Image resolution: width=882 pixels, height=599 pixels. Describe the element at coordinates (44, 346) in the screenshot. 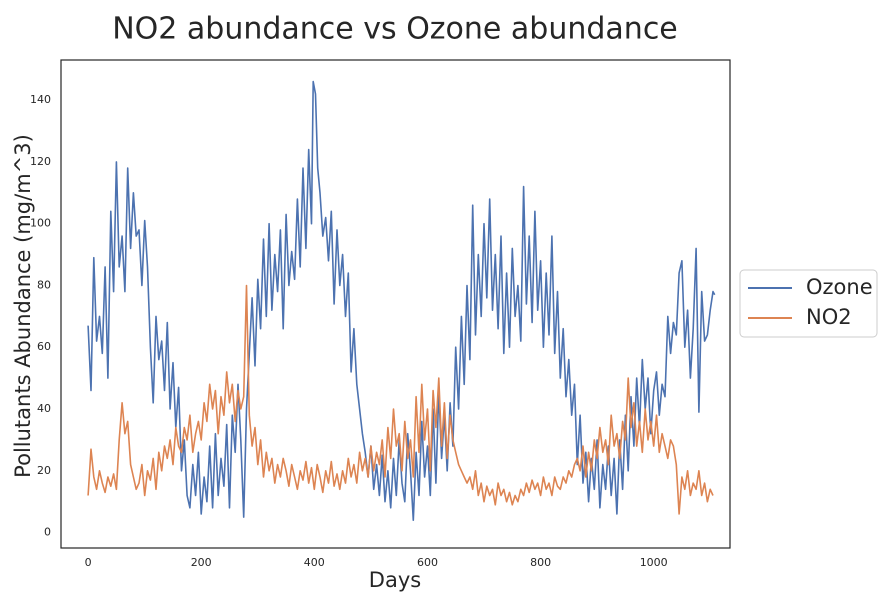

I see `y-tick-label: 60` at that location.